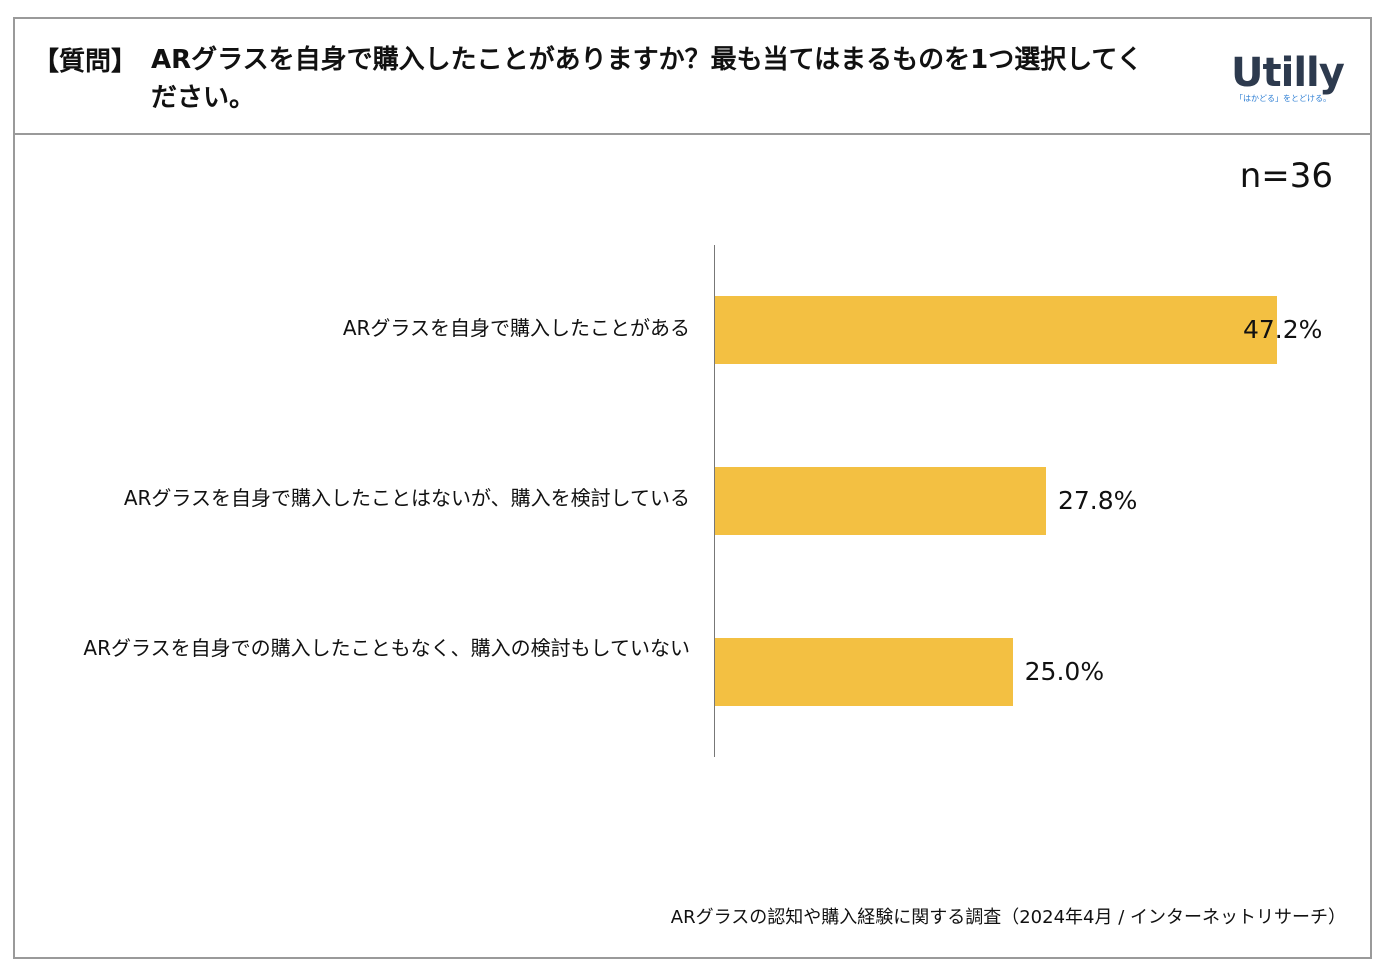  What do you see at coordinates (516, 328) in the screenshot?
I see `category-label: ARグラスを自身で購入したことがある` at bounding box center [516, 328].